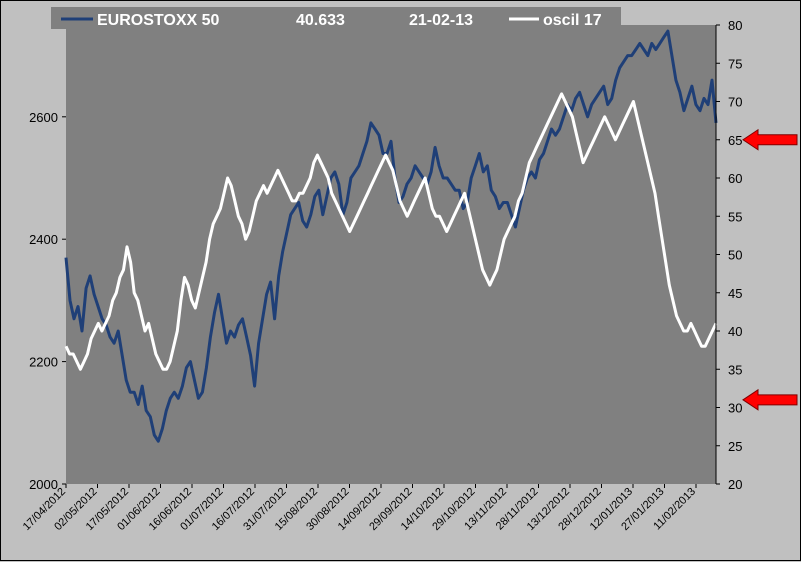  I want to click on right-tick-label: 30, so click(735, 408).